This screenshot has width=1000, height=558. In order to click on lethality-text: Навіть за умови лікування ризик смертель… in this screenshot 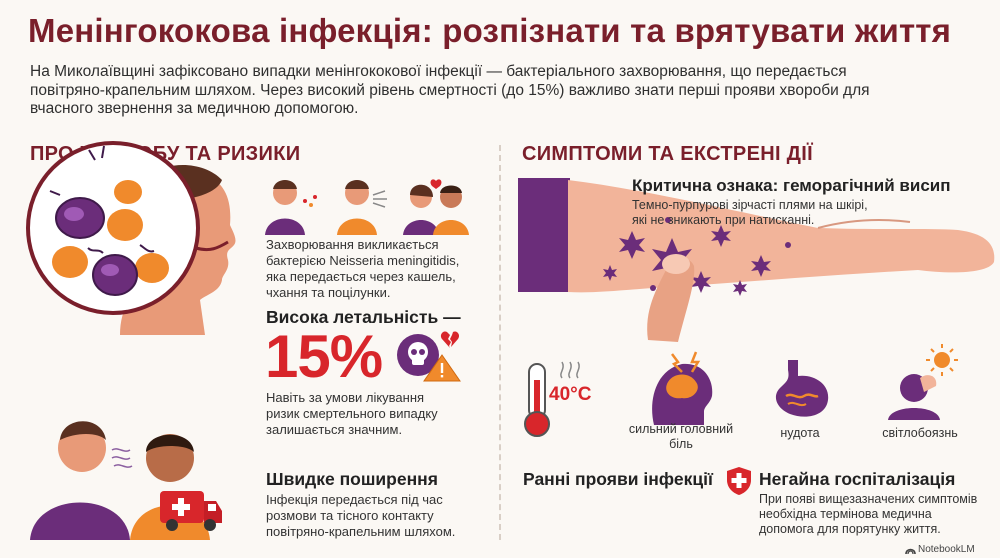, I will do `click(352, 413)`.